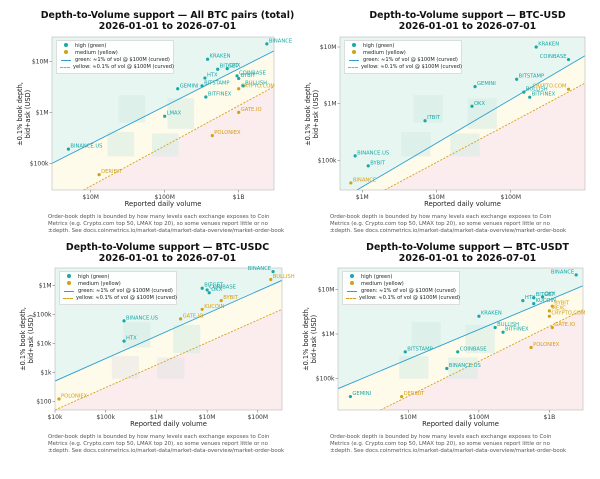 The width and height of the screenshot is (600, 479). I want to click on legend-item: yellow: ≈0.1% of vol @ $100M (curved), so click(117, 67).